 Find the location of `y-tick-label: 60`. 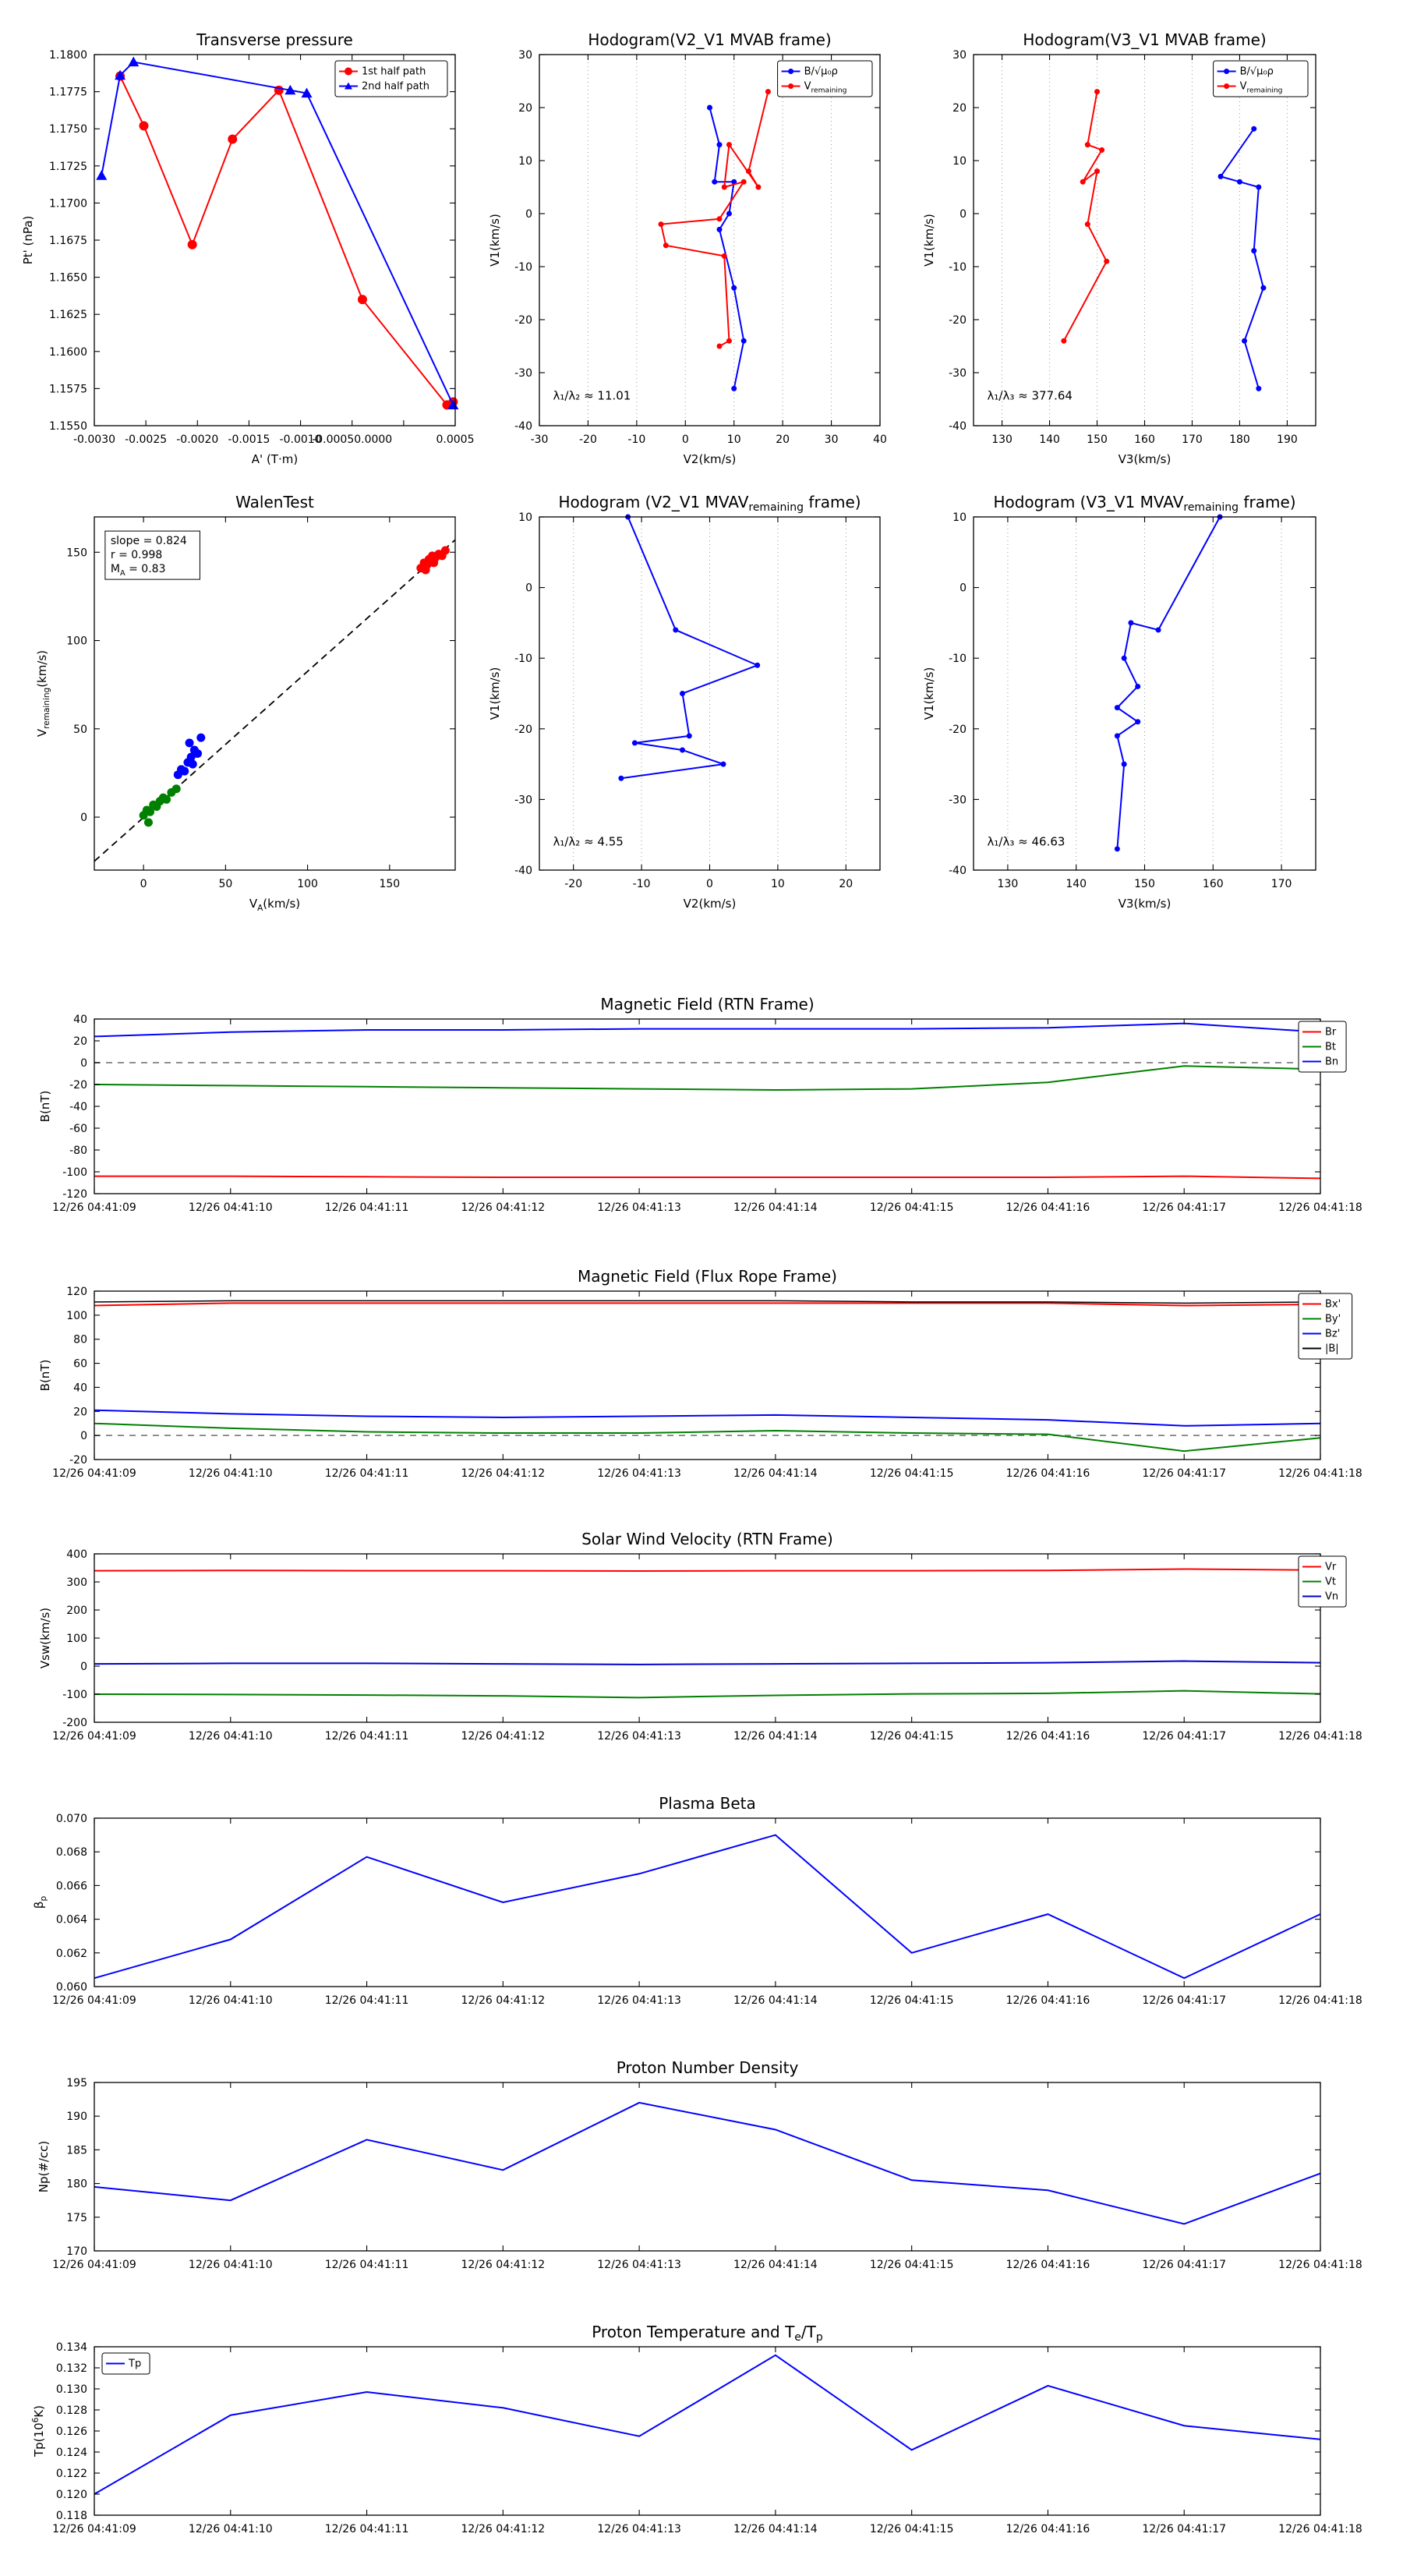

y-tick-label: 60 is located at coordinates (80, 1364).